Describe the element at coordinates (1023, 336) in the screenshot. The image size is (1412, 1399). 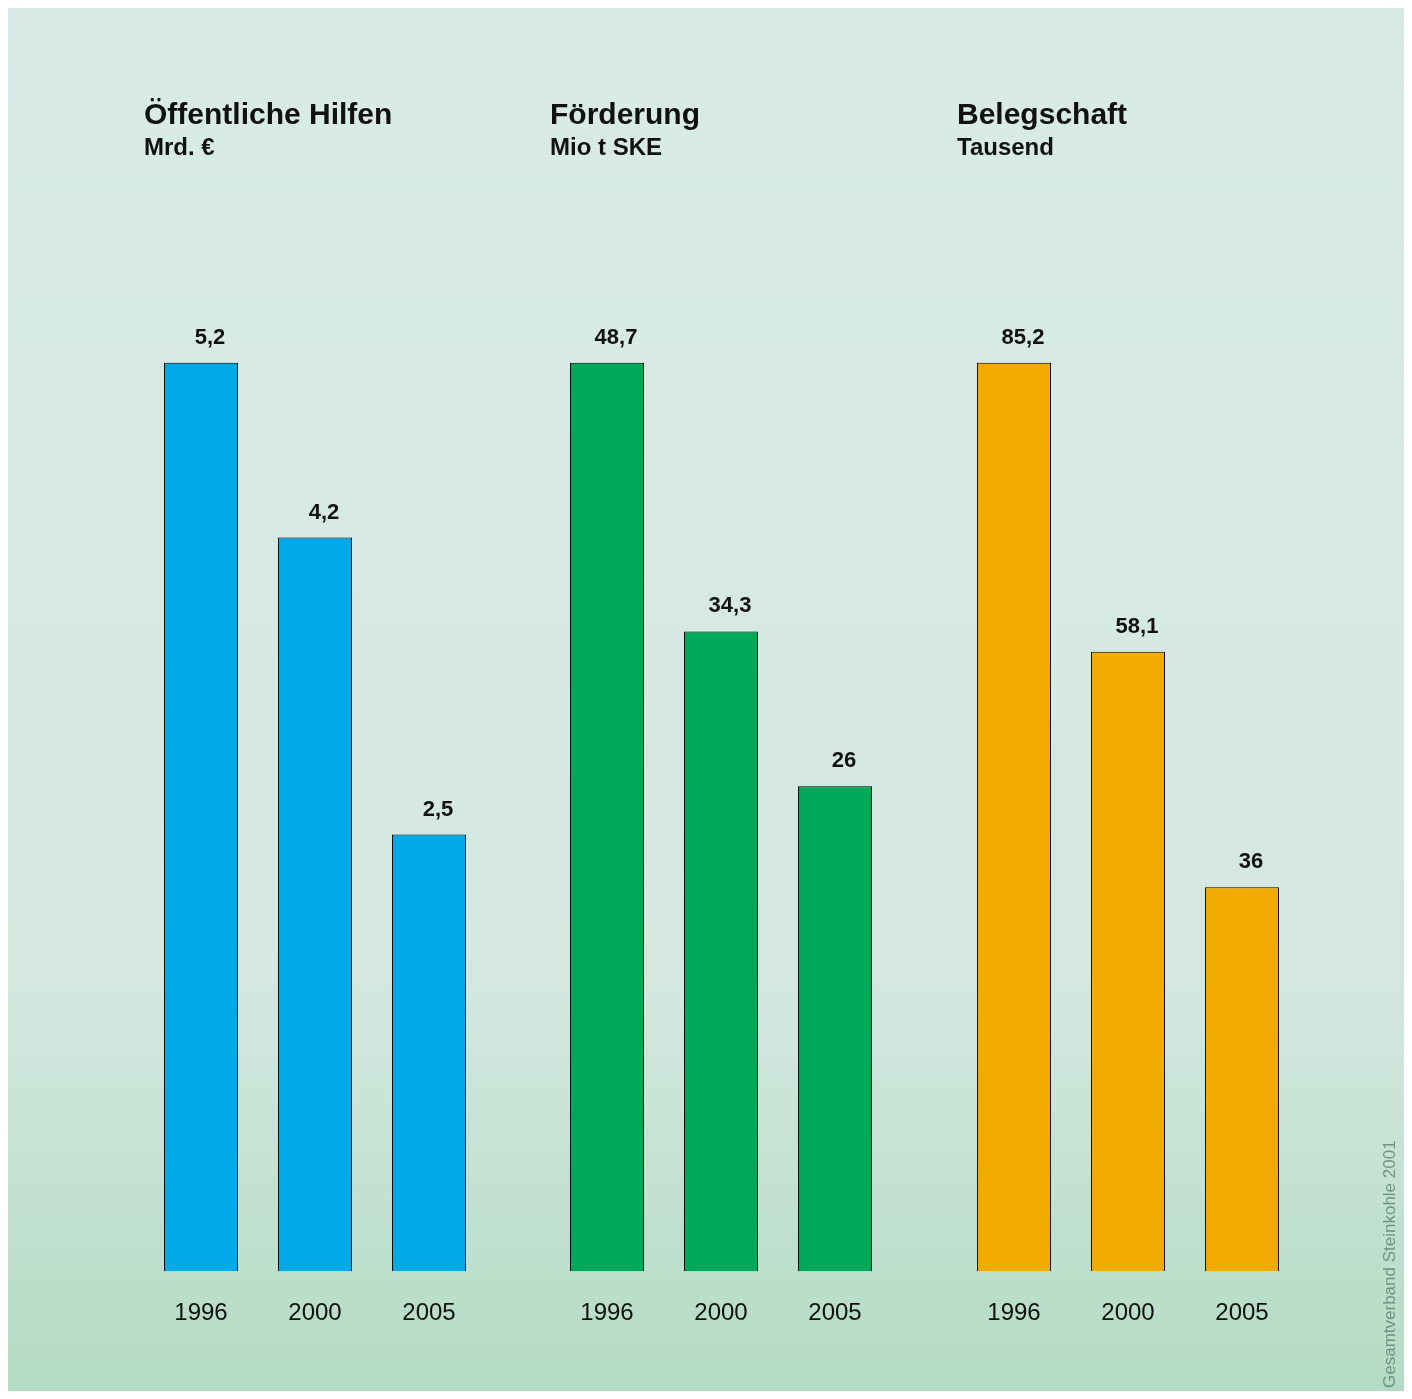
I see `data-label: 85,2` at that location.